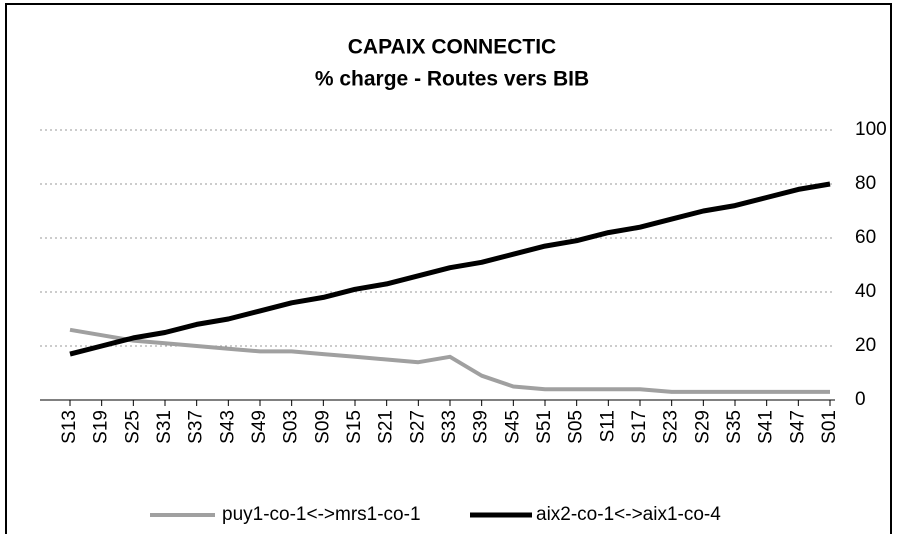  What do you see at coordinates (628, 514) in the screenshot?
I see `legend-label: aix2-co-1<->aix1-co-4` at bounding box center [628, 514].